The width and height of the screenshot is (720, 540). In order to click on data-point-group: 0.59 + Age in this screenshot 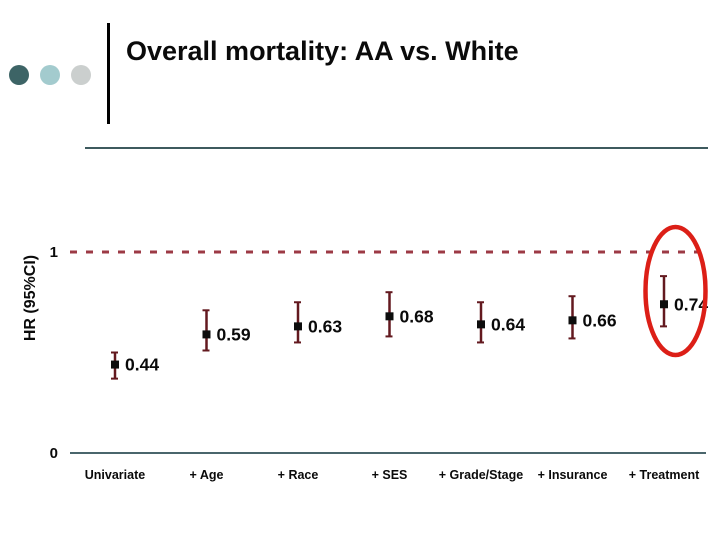, I will do `click(220, 395)`.